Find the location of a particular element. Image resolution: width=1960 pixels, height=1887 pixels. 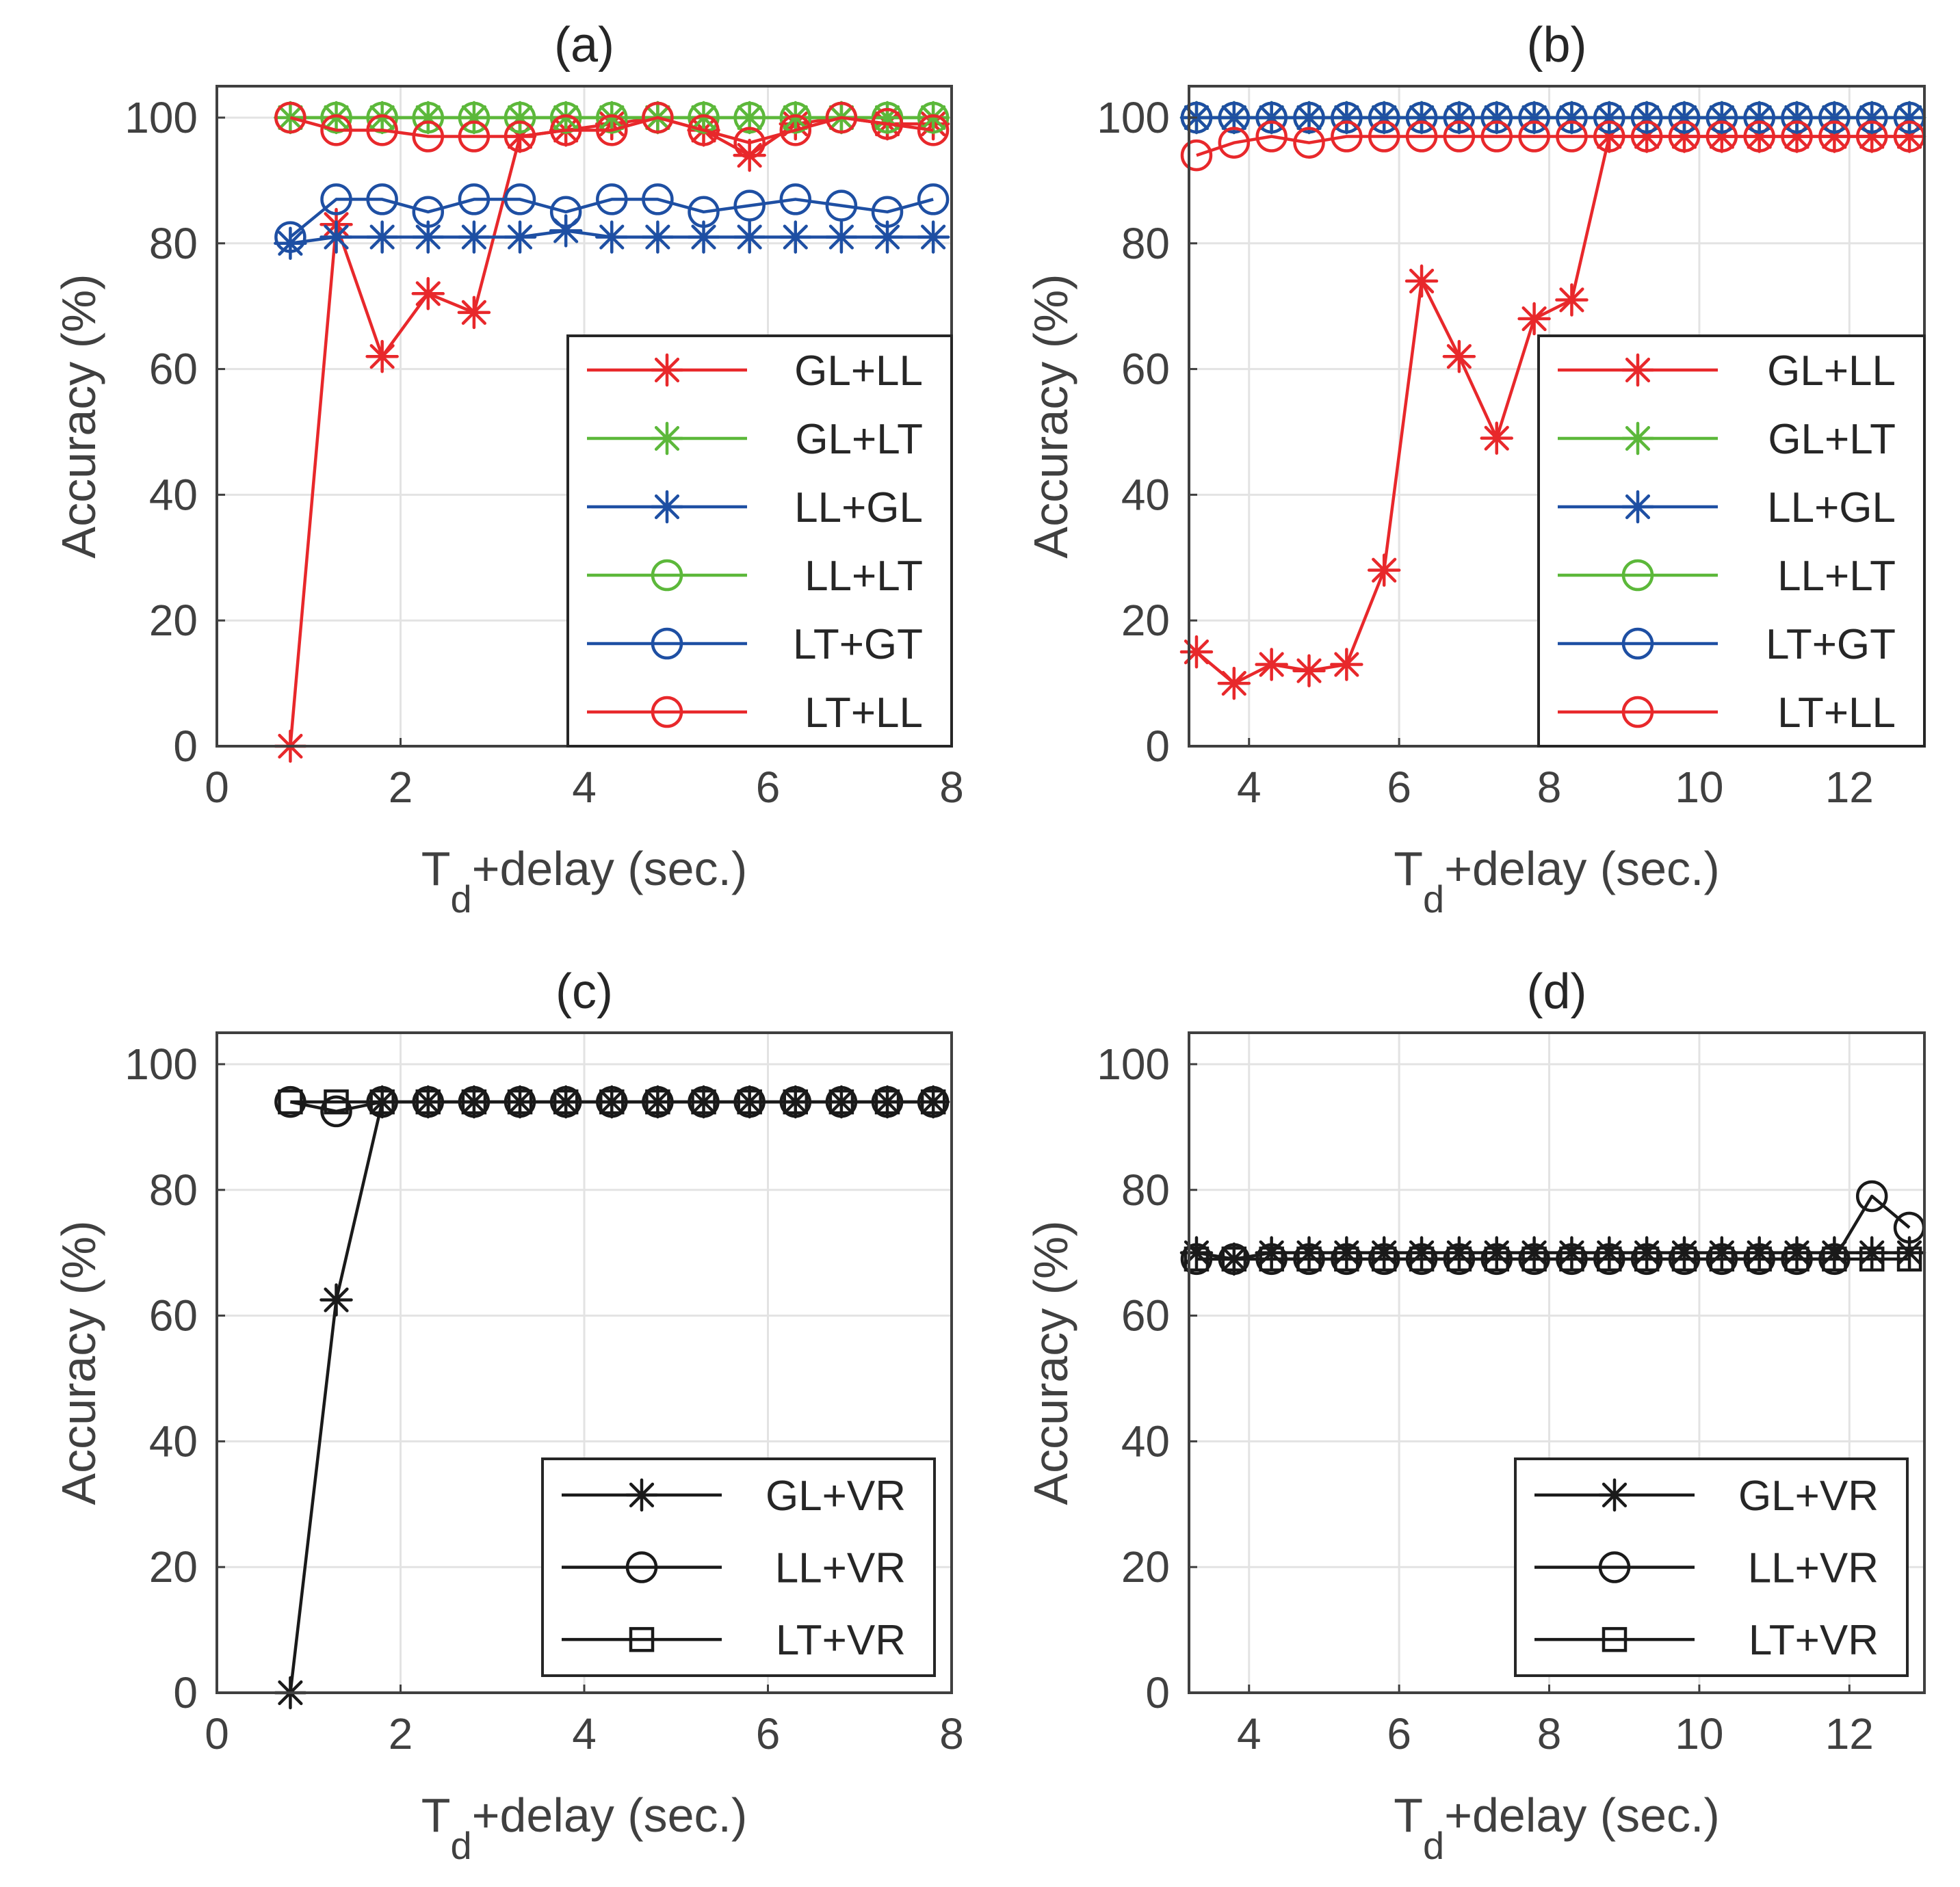

legend-label: LL+LT is located at coordinates (1836, 576).